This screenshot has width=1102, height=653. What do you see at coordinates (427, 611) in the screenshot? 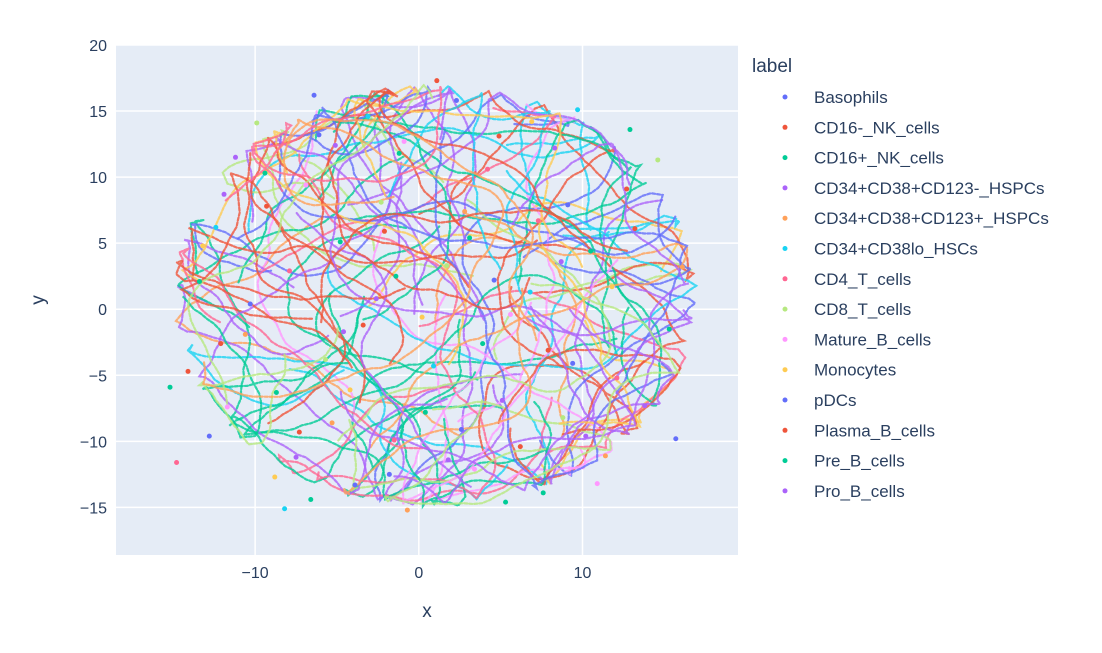
I see `x-axis-title: x` at bounding box center [427, 611].